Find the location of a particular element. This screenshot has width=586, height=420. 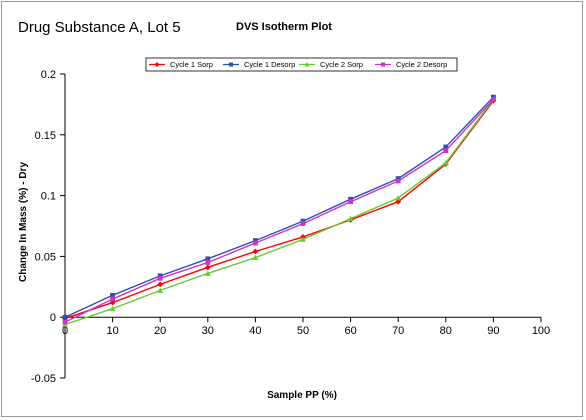

chart-title: DVS Isotherm Plot is located at coordinates (284, 27).